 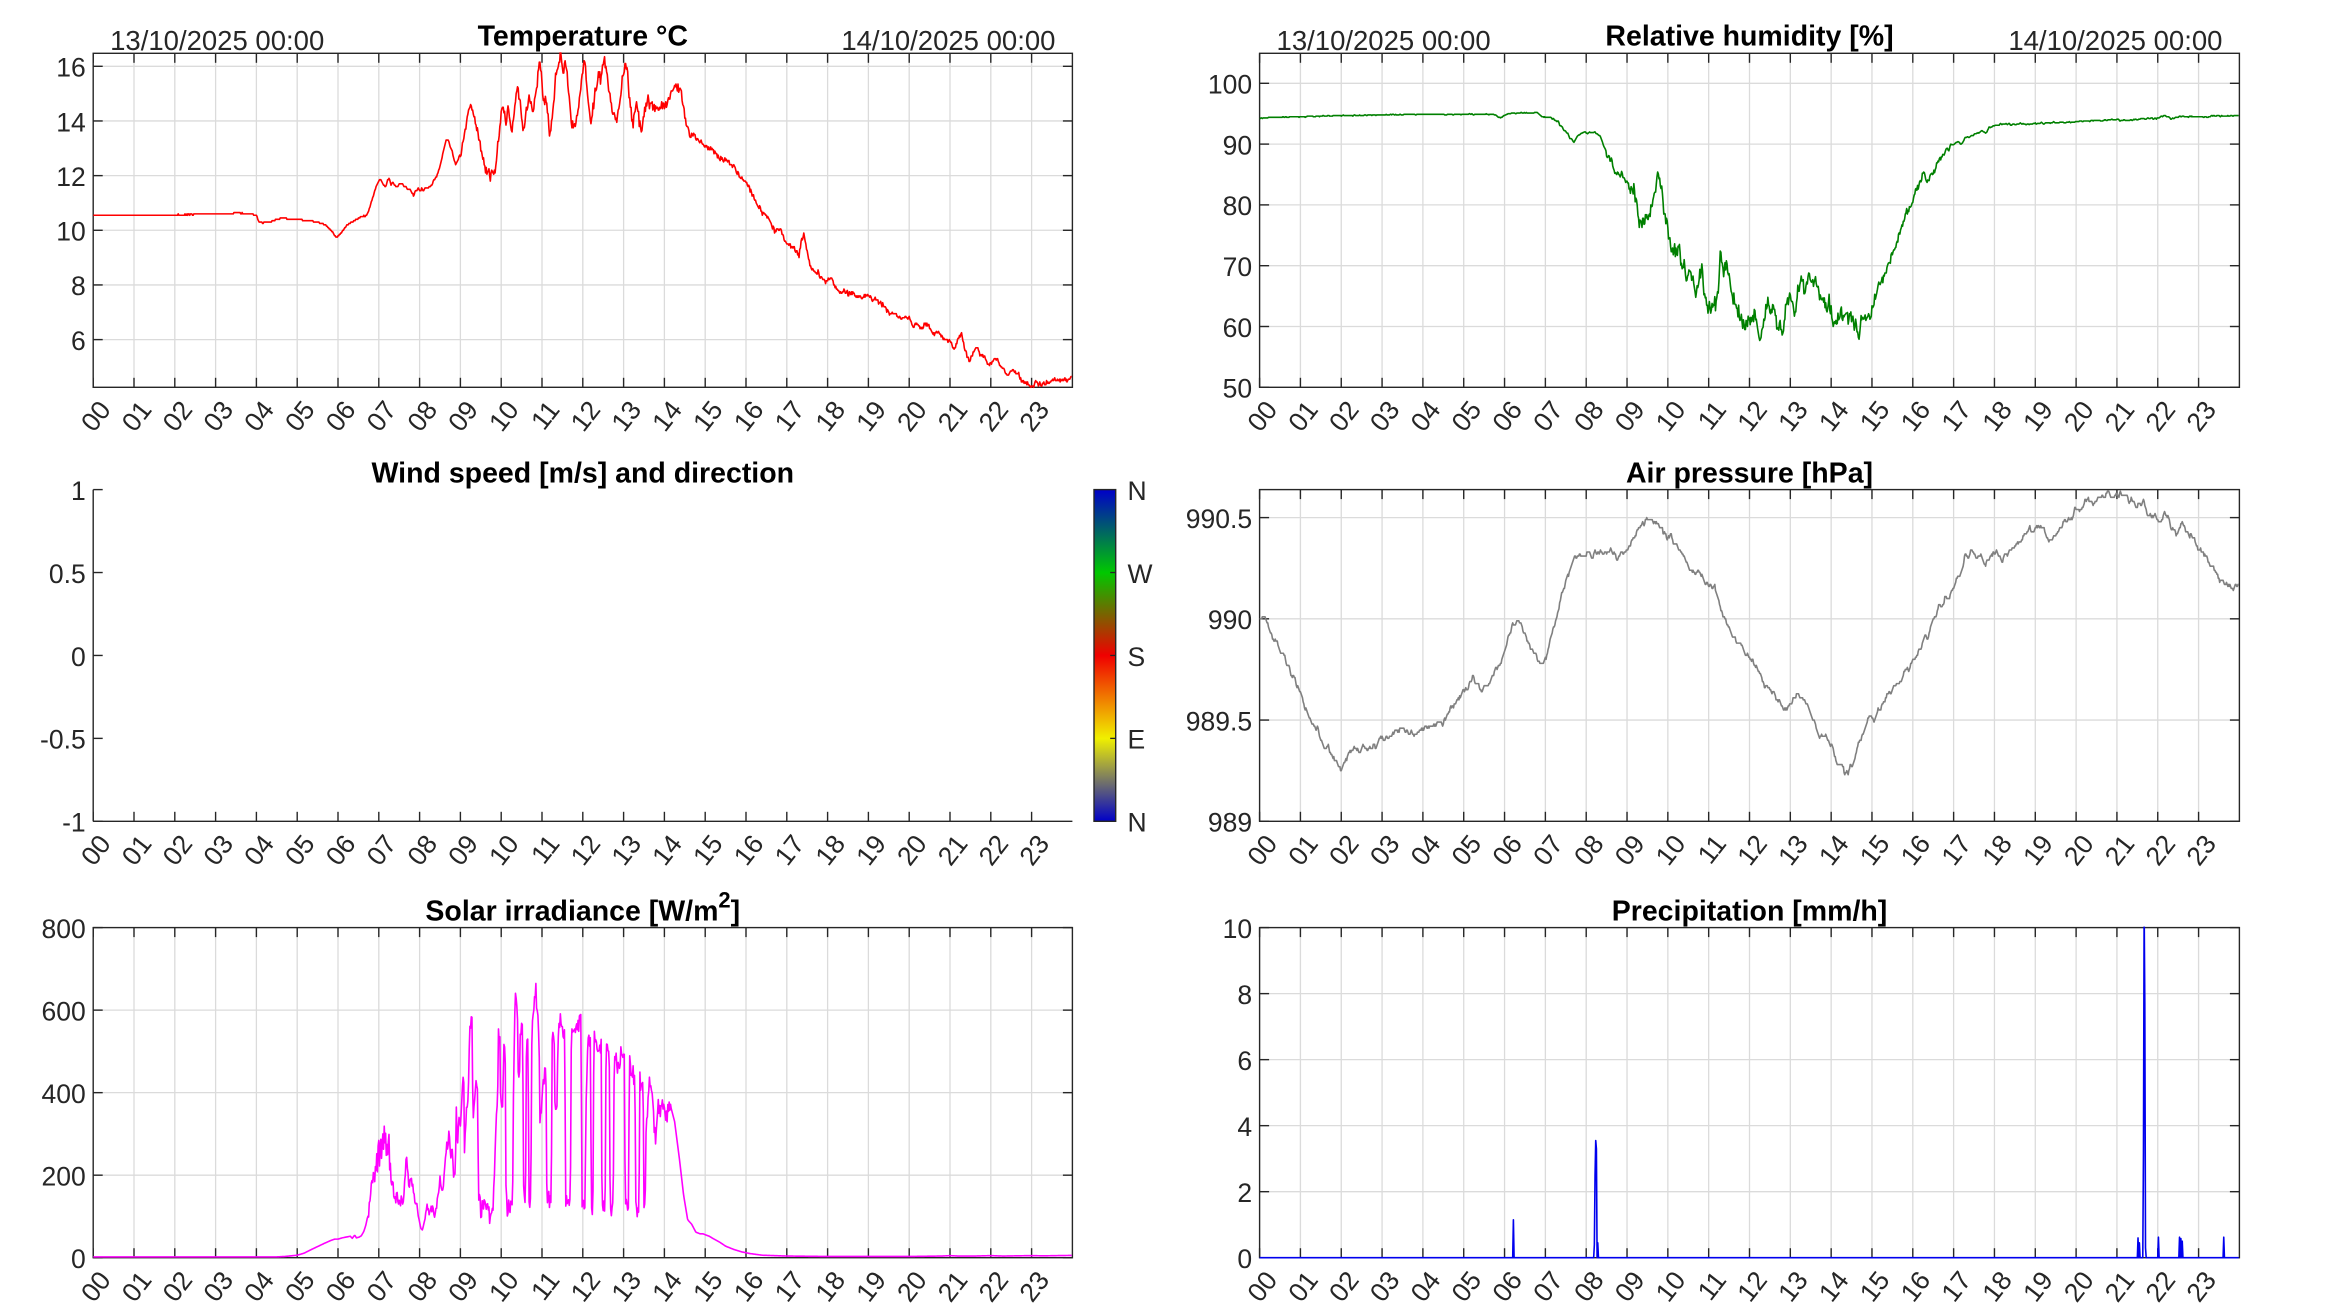 What do you see at coordinates (1244, 1193) in the screenshot?
I see `svg-text: 2` at bounding box center [1244, 1193].